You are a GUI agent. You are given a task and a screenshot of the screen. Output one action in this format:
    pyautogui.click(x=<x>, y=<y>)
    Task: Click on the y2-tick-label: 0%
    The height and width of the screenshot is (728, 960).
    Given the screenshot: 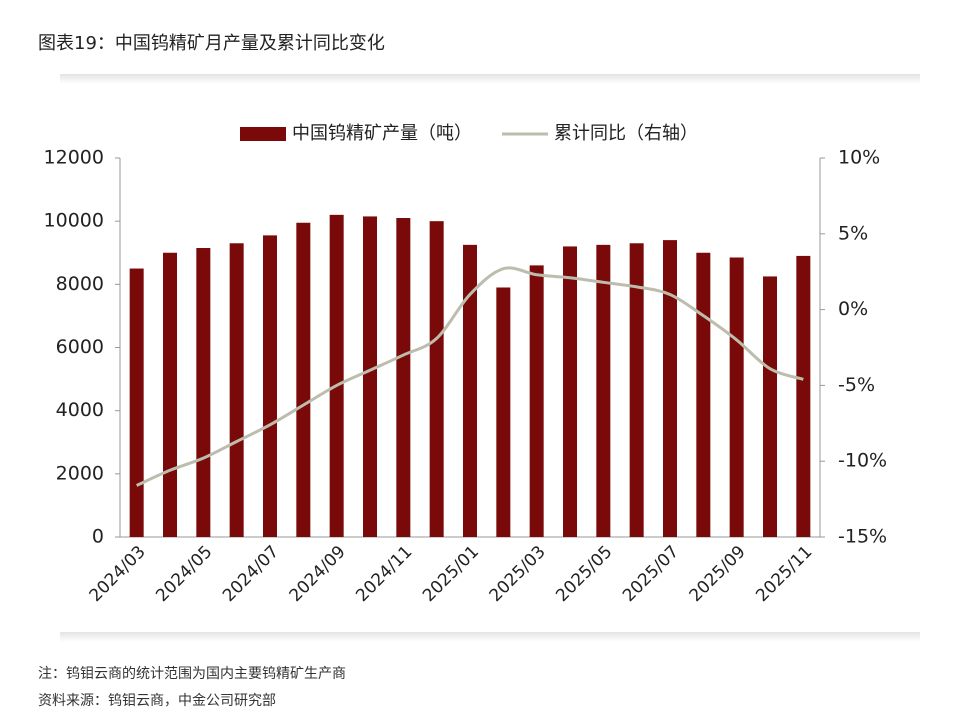 What is the action you would take?
    pyautogui.click(x=853, y=309)
    